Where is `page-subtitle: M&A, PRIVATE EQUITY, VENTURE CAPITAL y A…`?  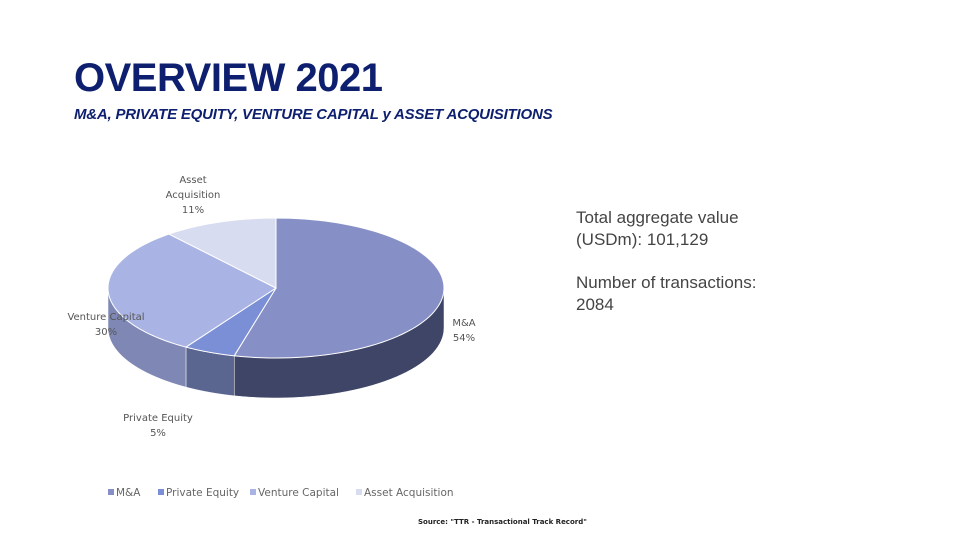
page-subtitle: M&A, PRIVATE EQUITY, VENTURE CAPITAL y A… is located at coordinates (313, 114).